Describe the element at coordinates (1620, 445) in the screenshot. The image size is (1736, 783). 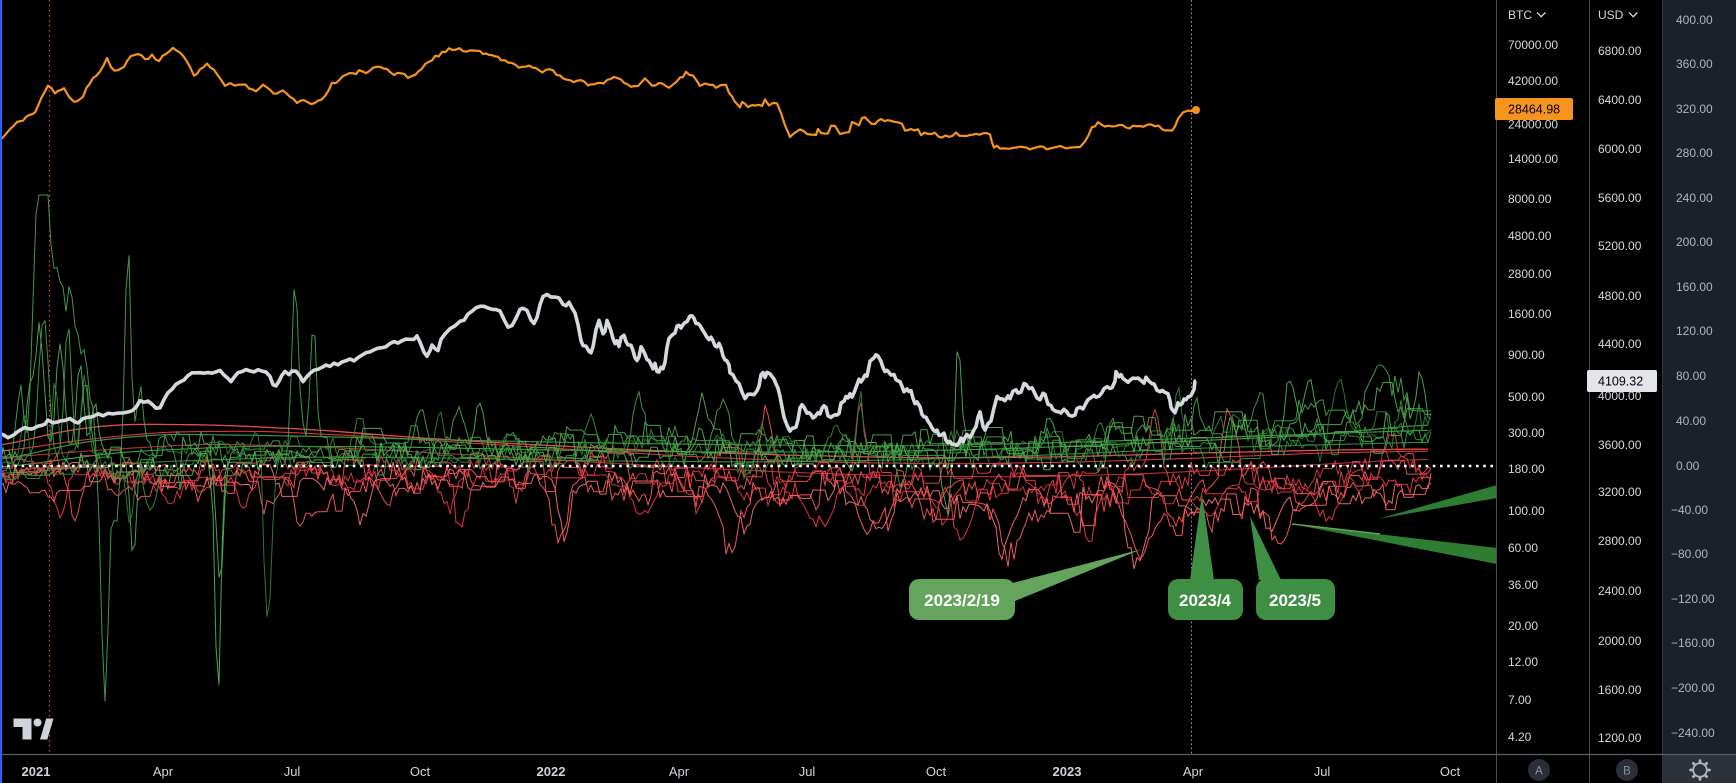
I see `svg-text: 3600.00` at that location.